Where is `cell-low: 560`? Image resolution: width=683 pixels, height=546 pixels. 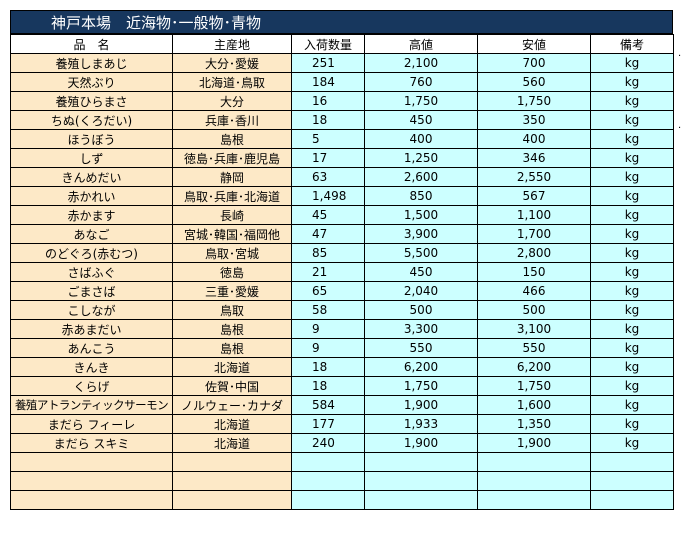
cell-low: 560 is located at coordinates (534, 82).